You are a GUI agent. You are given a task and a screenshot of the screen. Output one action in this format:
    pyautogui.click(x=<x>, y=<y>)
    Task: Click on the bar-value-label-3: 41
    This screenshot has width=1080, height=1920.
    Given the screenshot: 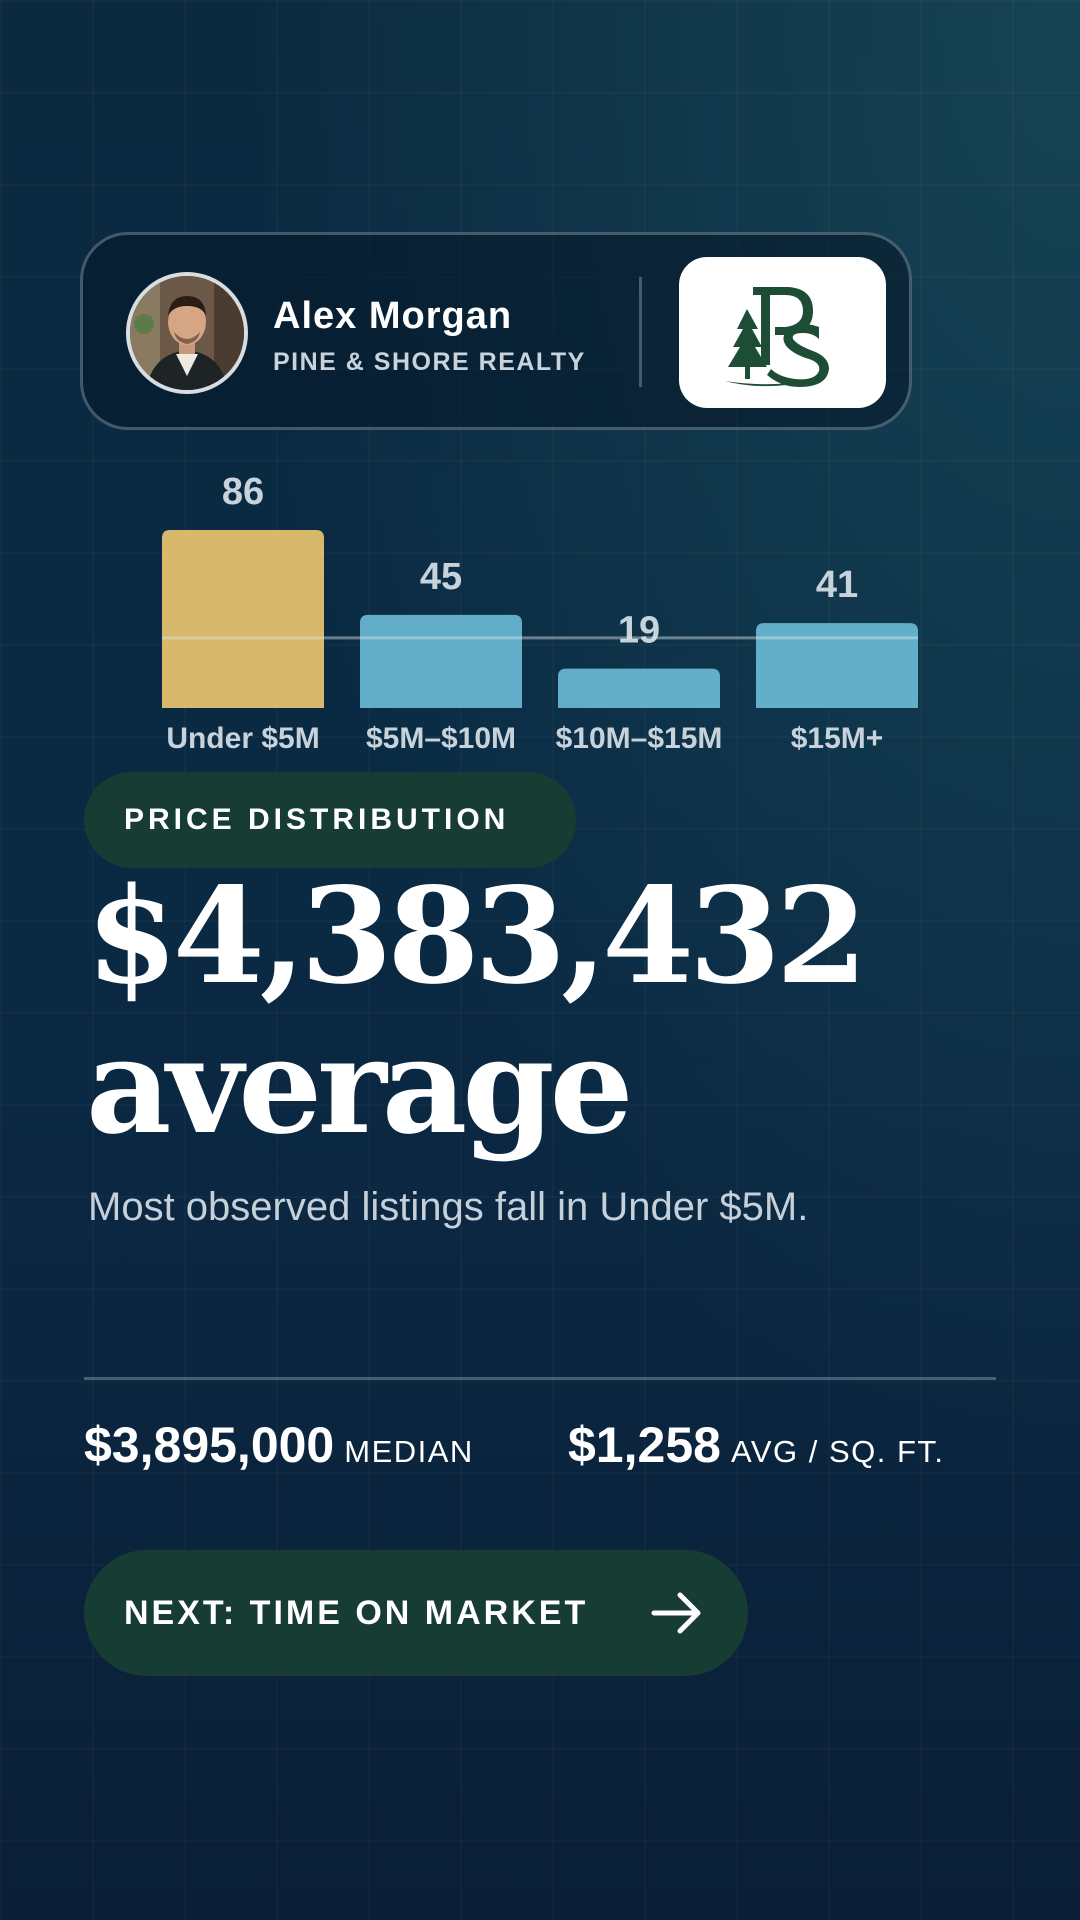 What is the action you would take?
    pyautogui.click(x=837, y=585)
    